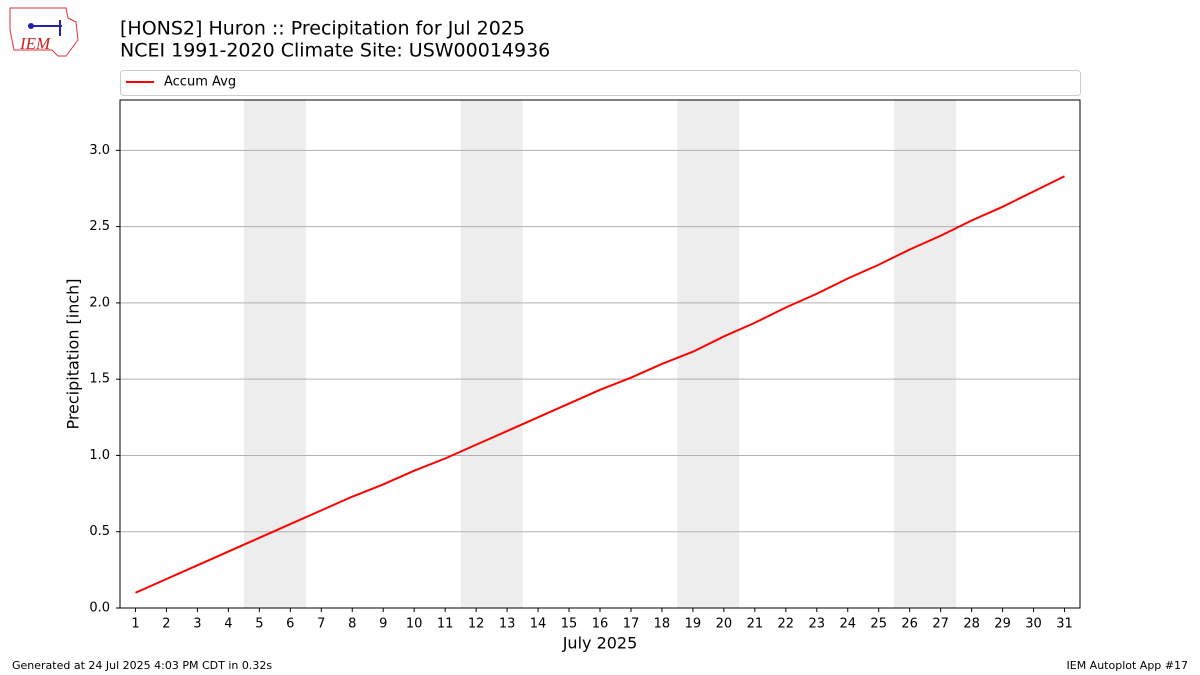  I want to click on x-tick-label: 31, so click(1064, 624).